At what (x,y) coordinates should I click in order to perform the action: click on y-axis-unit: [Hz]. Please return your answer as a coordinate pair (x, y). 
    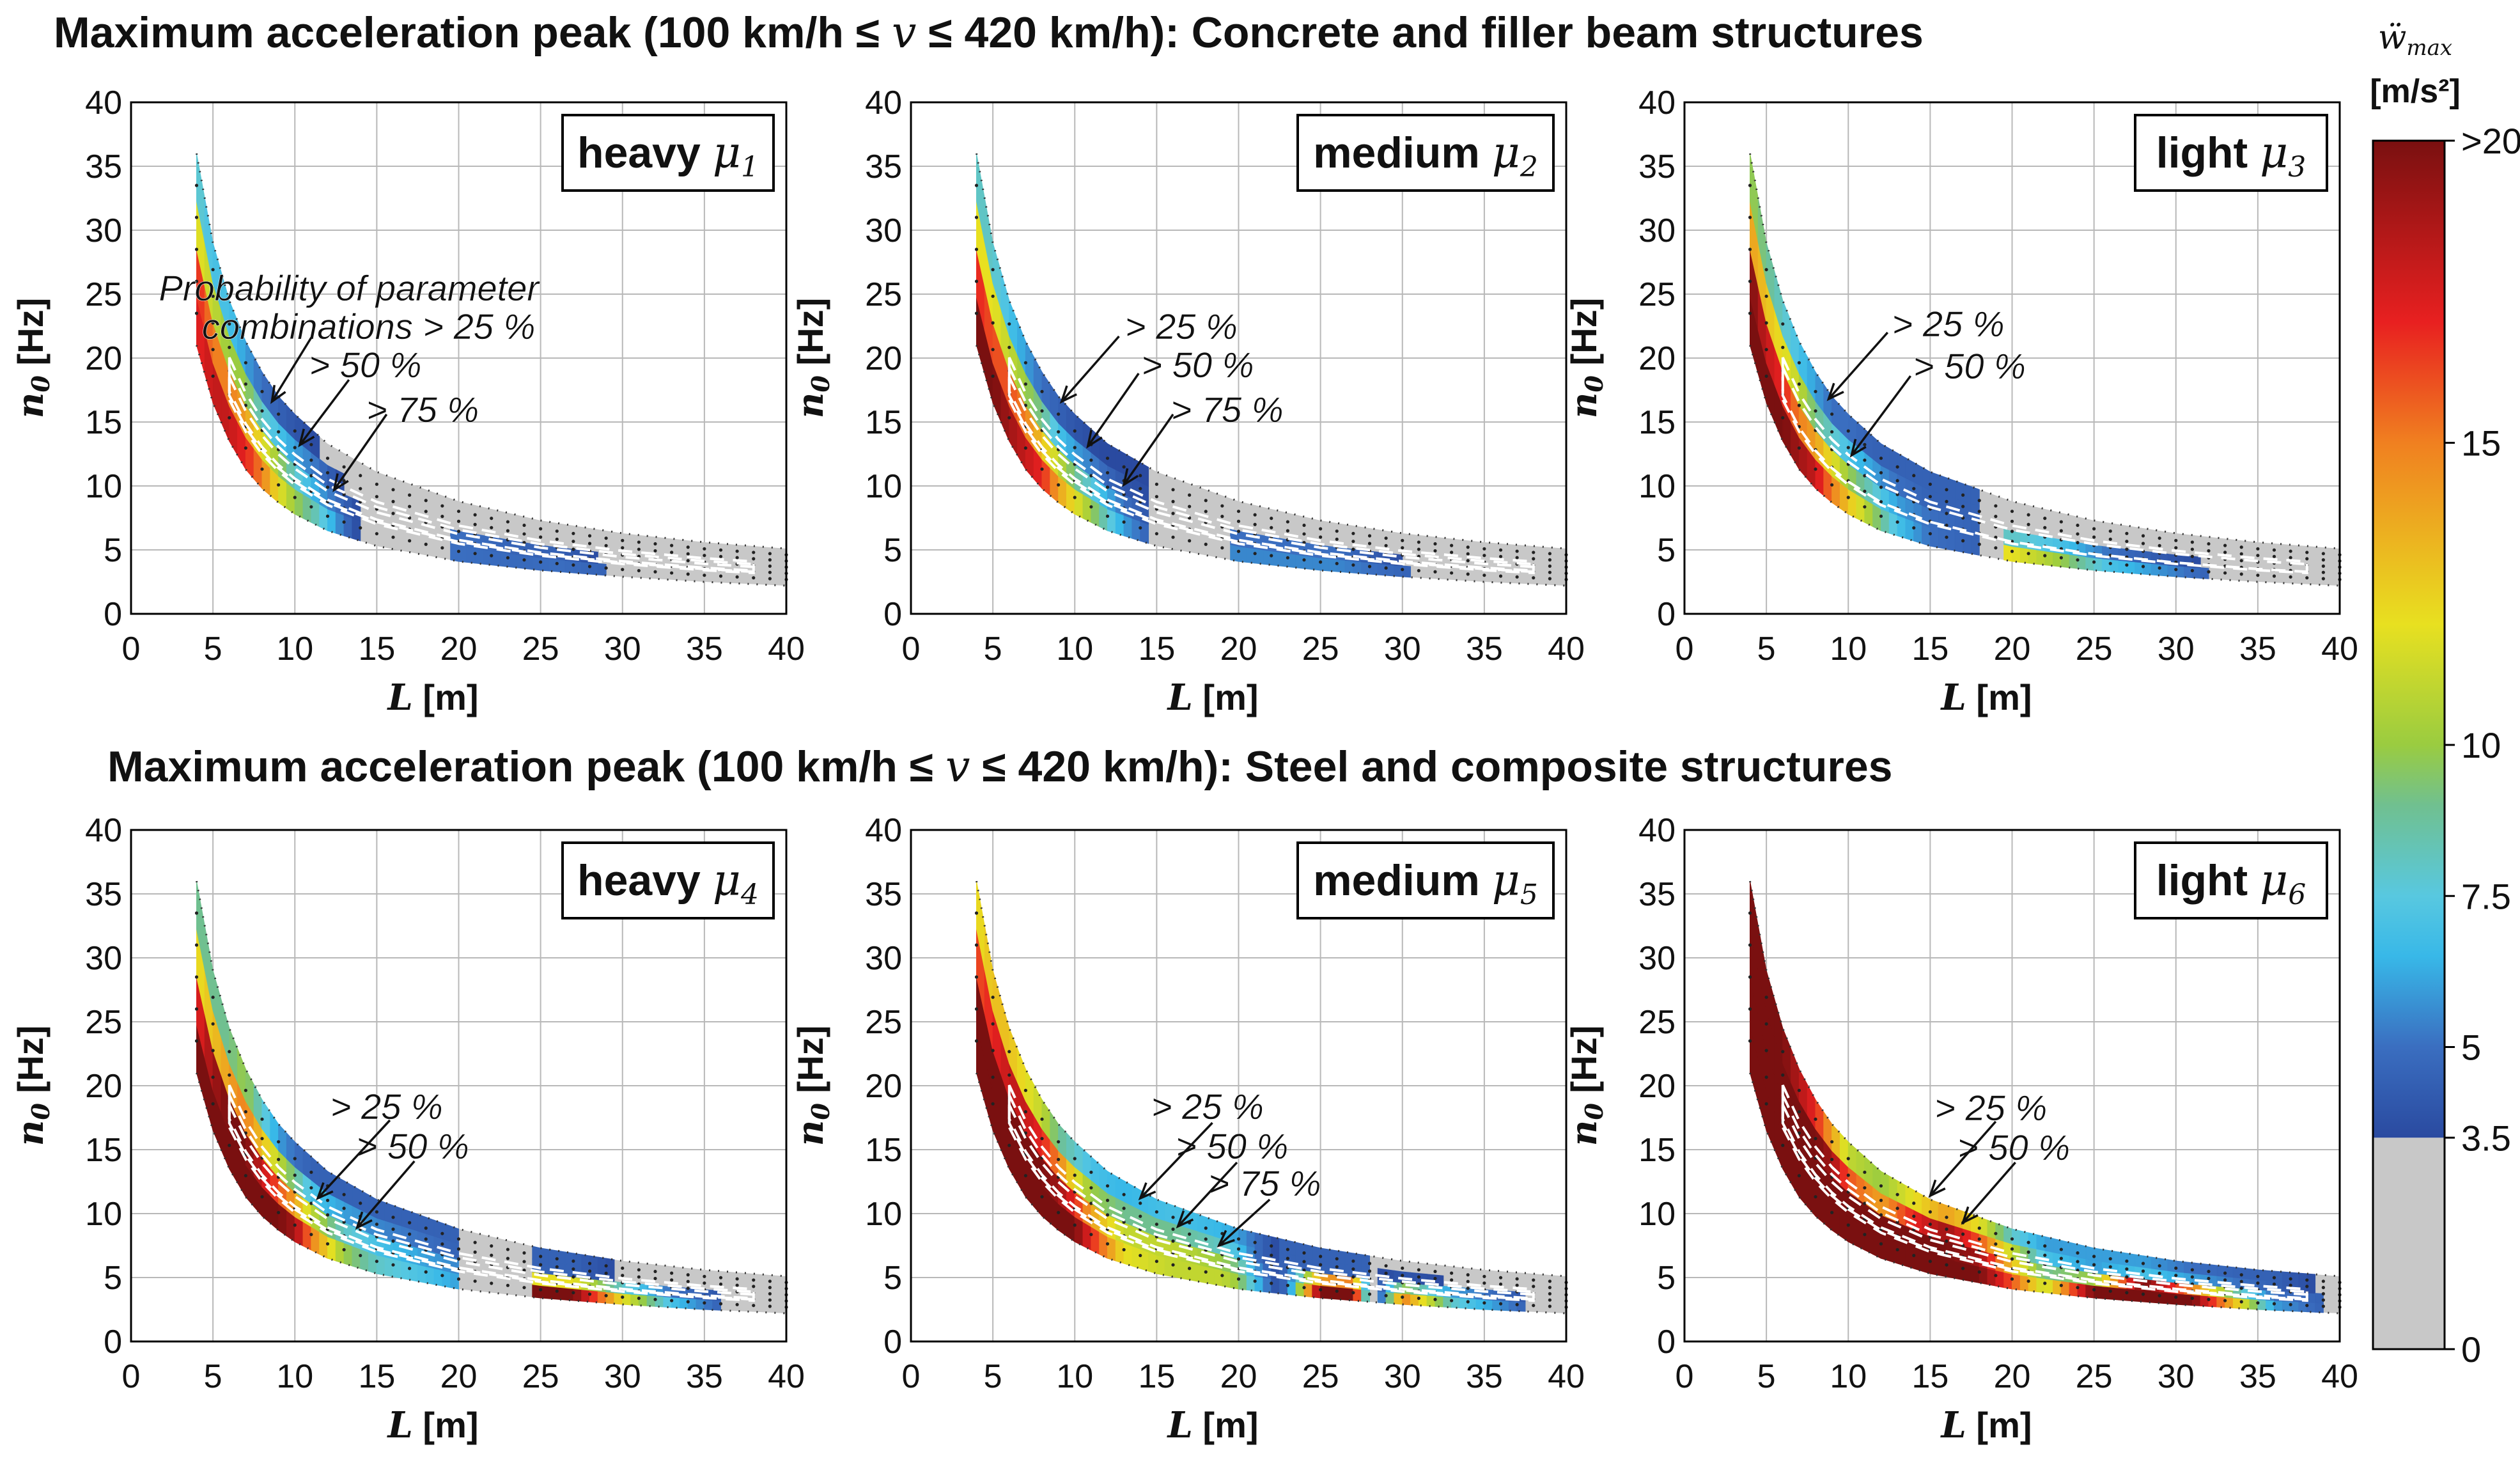
    Looking at the image, I should click on (1584, 336).